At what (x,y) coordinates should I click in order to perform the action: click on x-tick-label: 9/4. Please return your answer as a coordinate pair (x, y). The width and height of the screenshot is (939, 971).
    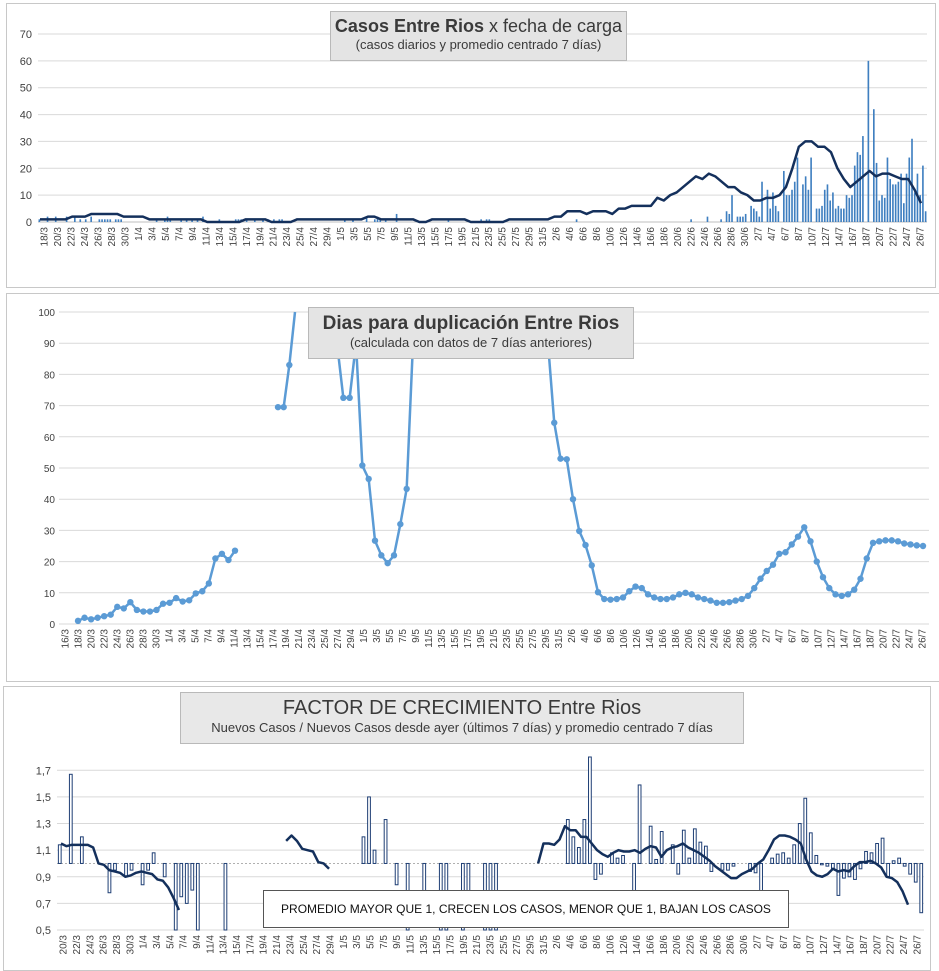
    Looking at the image, I should click on (197, 942).